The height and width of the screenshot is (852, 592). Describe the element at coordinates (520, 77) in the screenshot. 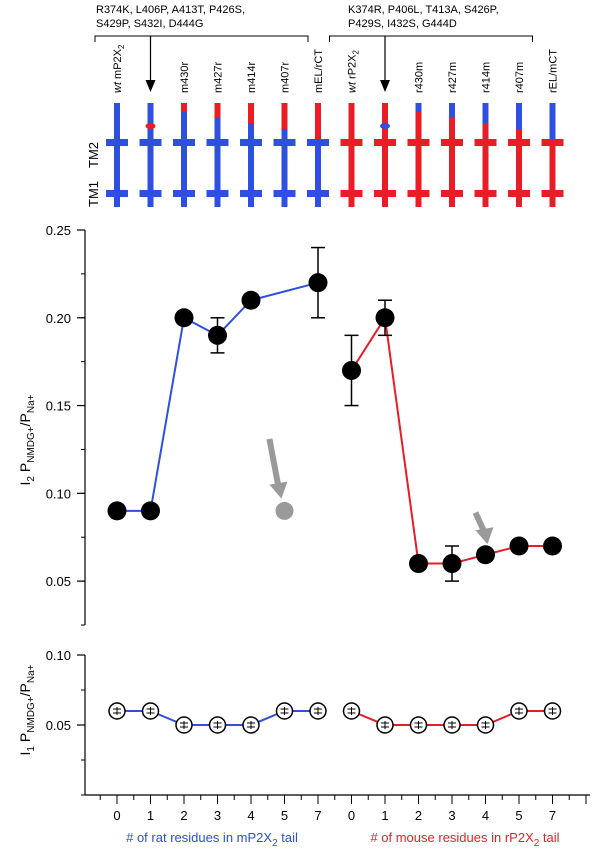

I see `construct-label: r407m` at that location.